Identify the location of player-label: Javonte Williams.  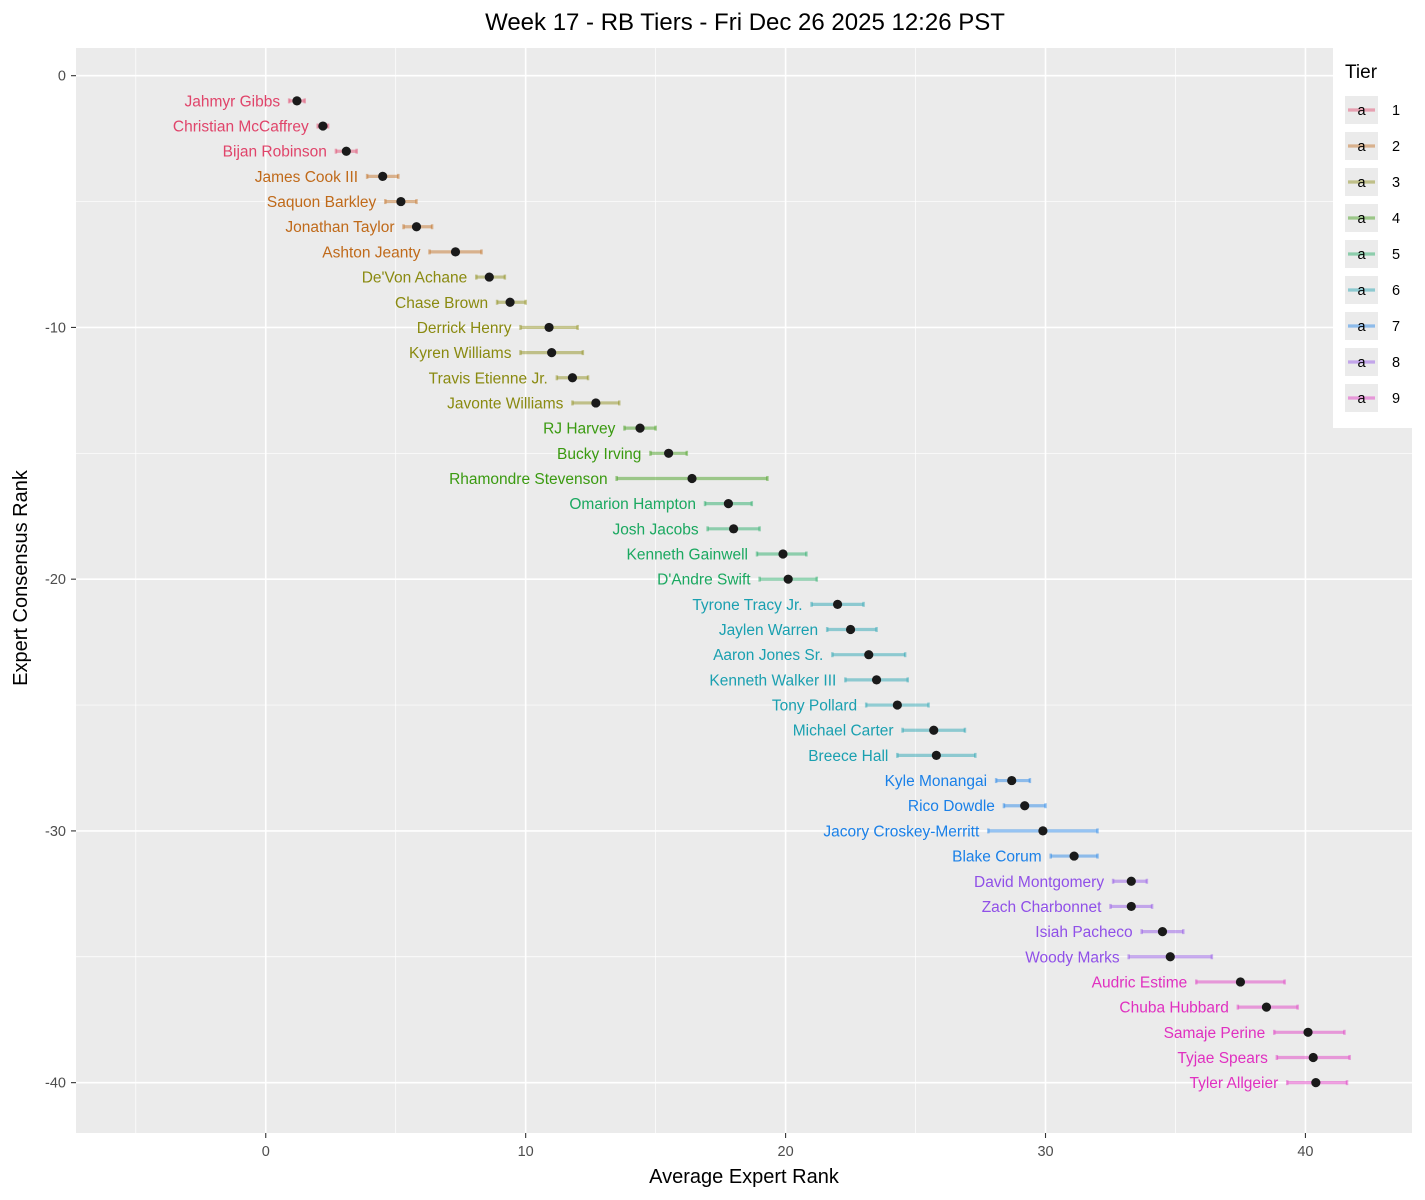
(505, 403).